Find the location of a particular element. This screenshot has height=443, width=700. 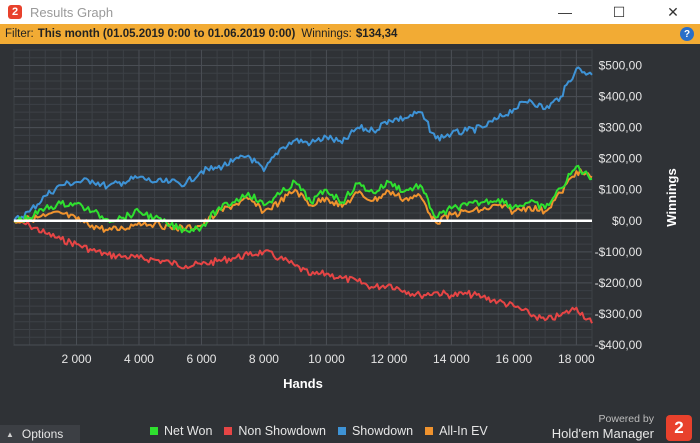

y-tick-label: $400,00 is located at coordinates (621, 97).